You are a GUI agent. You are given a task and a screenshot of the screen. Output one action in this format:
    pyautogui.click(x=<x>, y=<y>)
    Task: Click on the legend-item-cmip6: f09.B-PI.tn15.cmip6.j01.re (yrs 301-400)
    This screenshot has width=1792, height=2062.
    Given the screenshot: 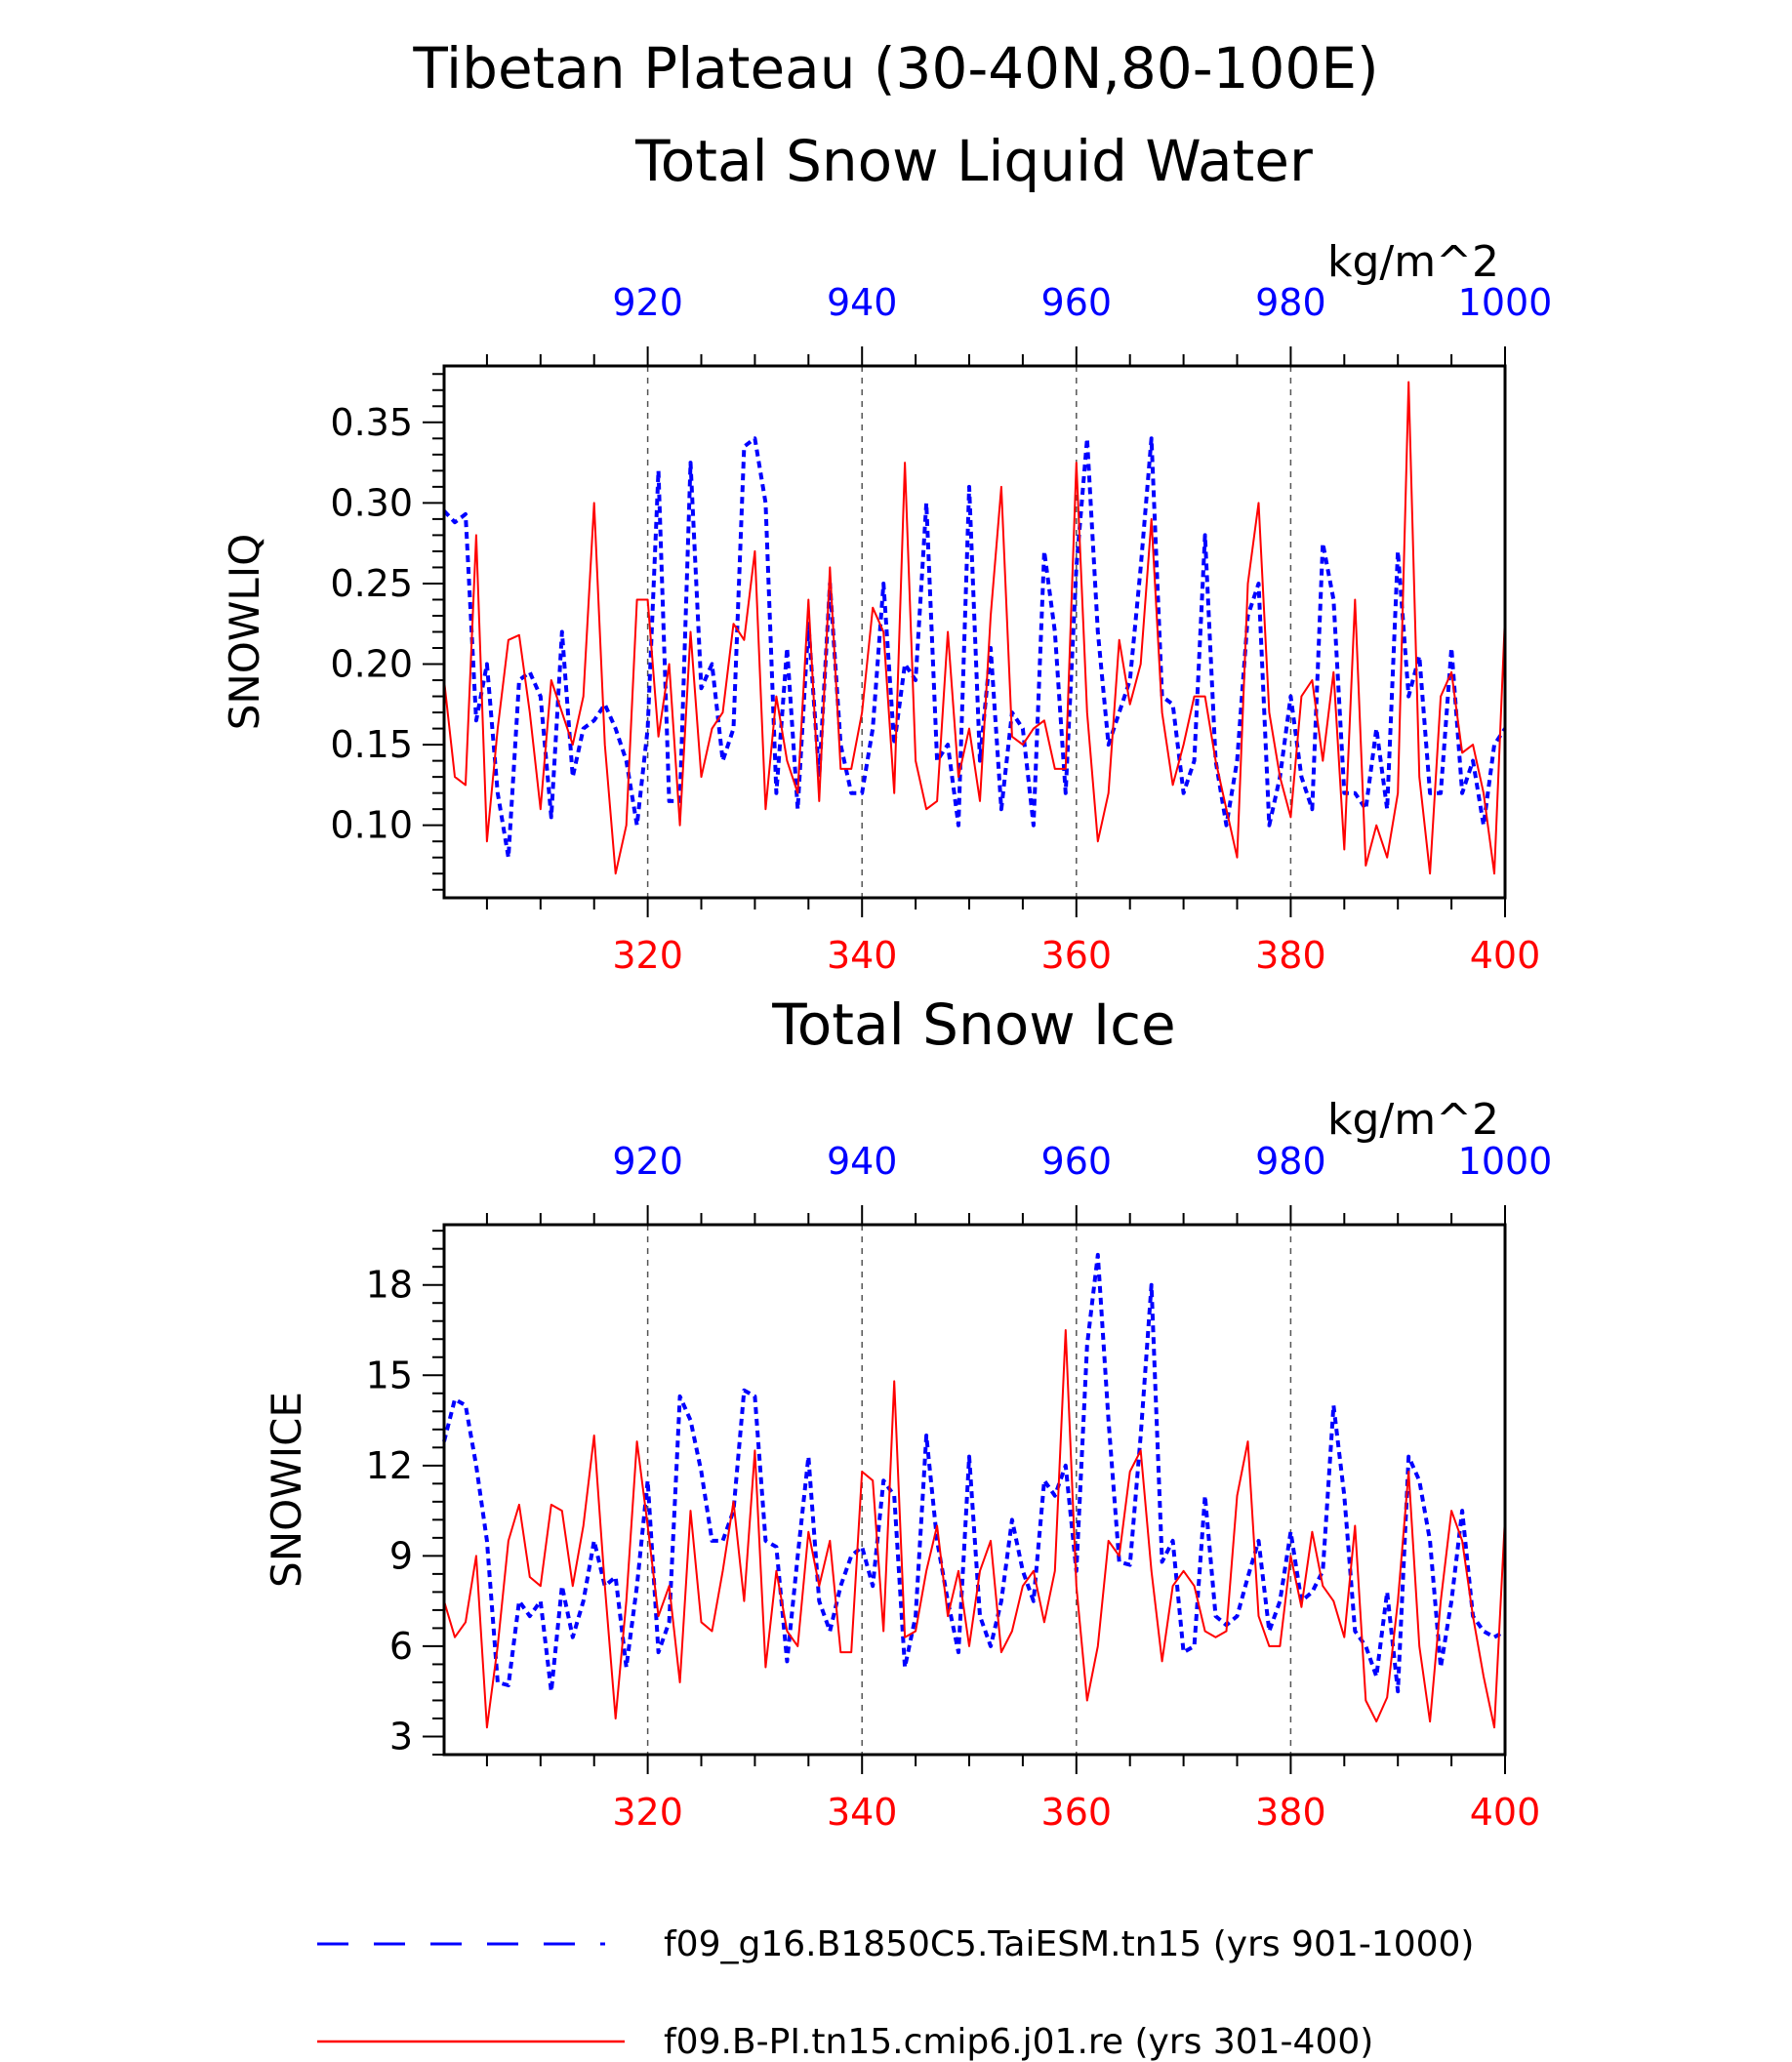 What is the action you would take?
    pyautogui.click(x=845, y=2042)
    